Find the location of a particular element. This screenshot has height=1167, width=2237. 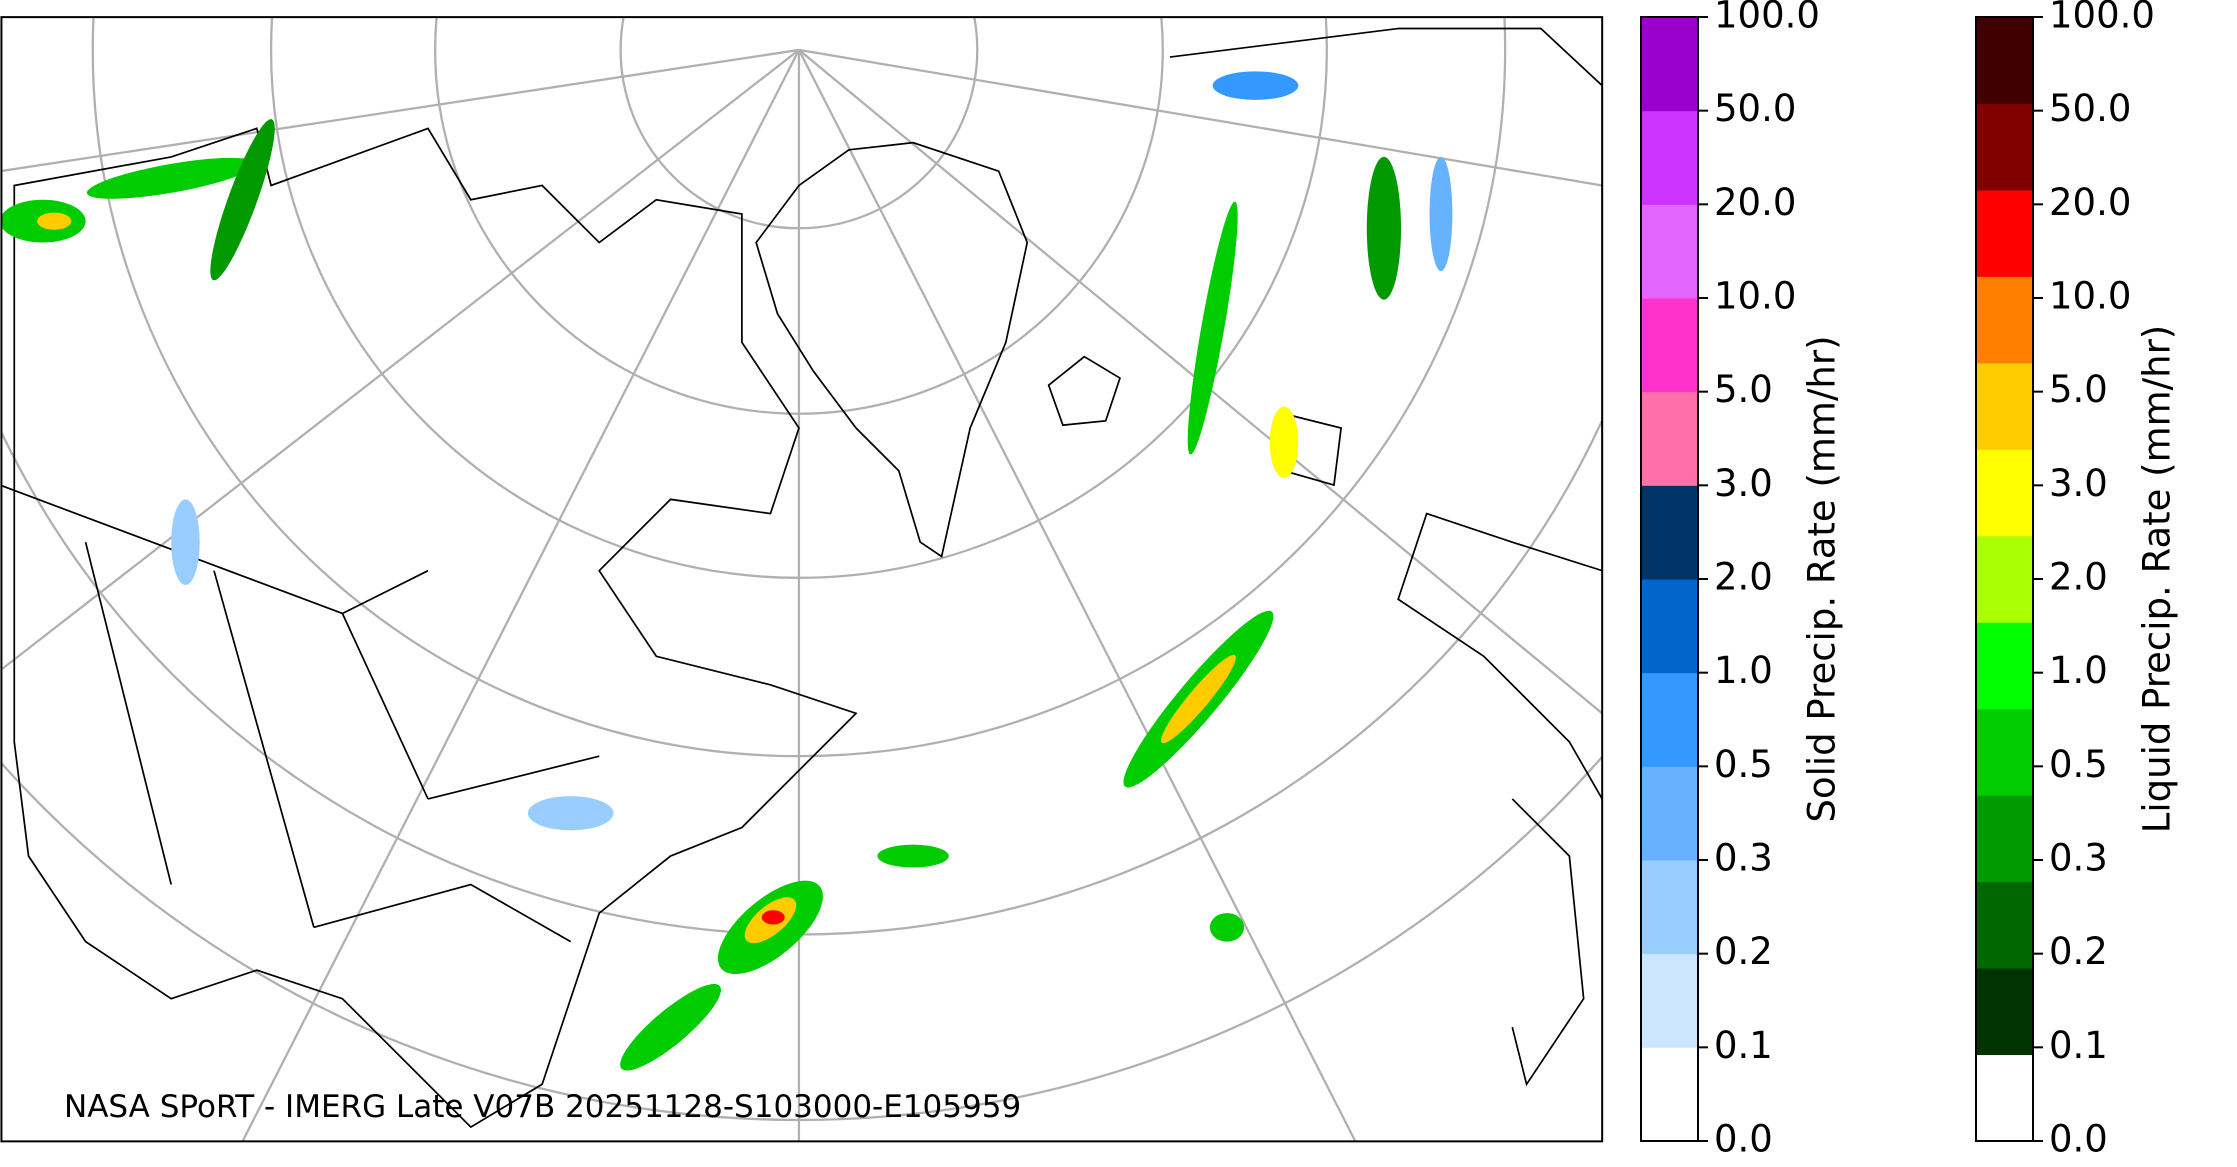

colorbar-label: Solid Precip. Rate (mm/hr) is located at coordinates (1822, 578).